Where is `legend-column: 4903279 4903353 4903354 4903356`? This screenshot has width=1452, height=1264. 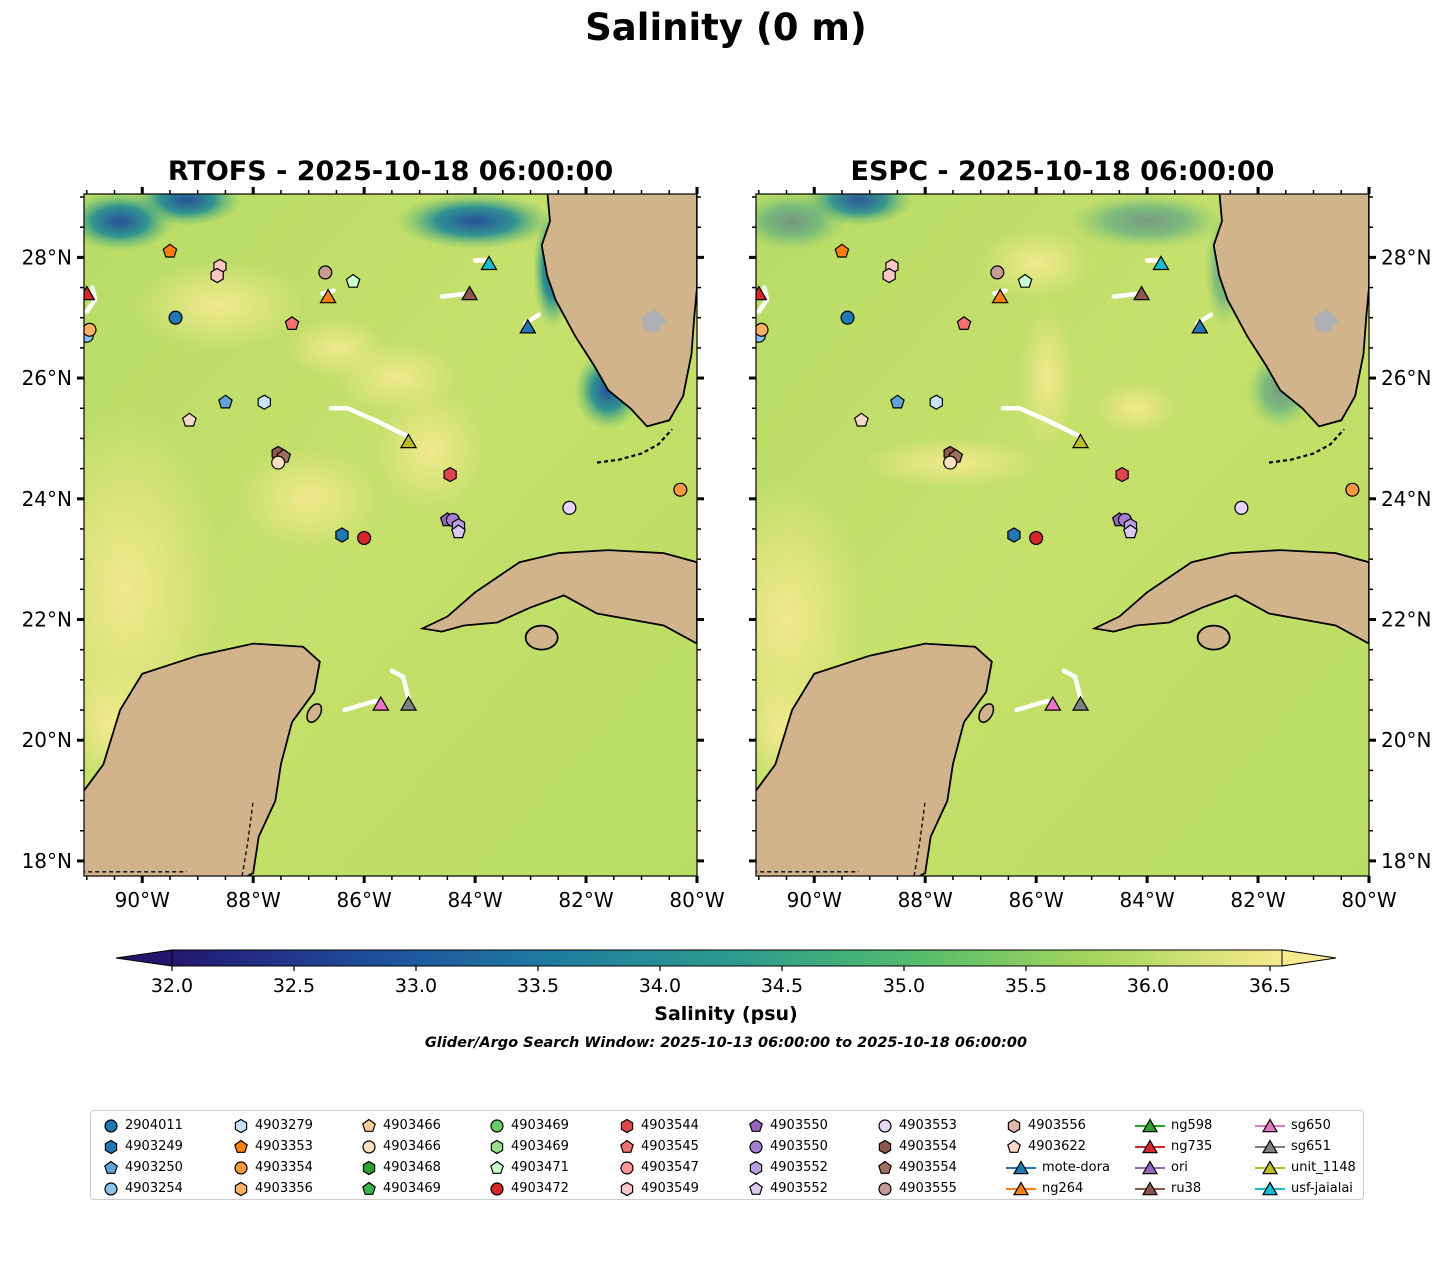 legend-column: 4903279 4903353 4903354 4903356 is located at coordinates (273, 1157).